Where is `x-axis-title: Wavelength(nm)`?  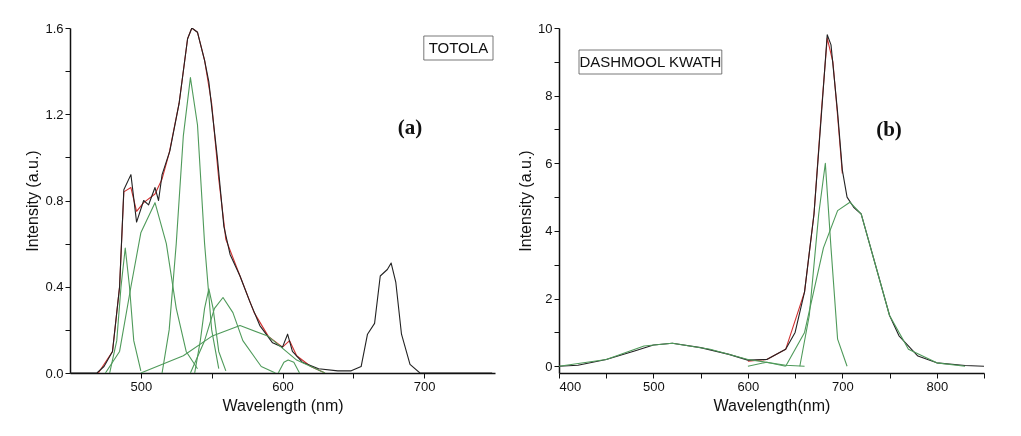 x-axis-title: Wavelength(nm) is located at coordinates (772, 405).